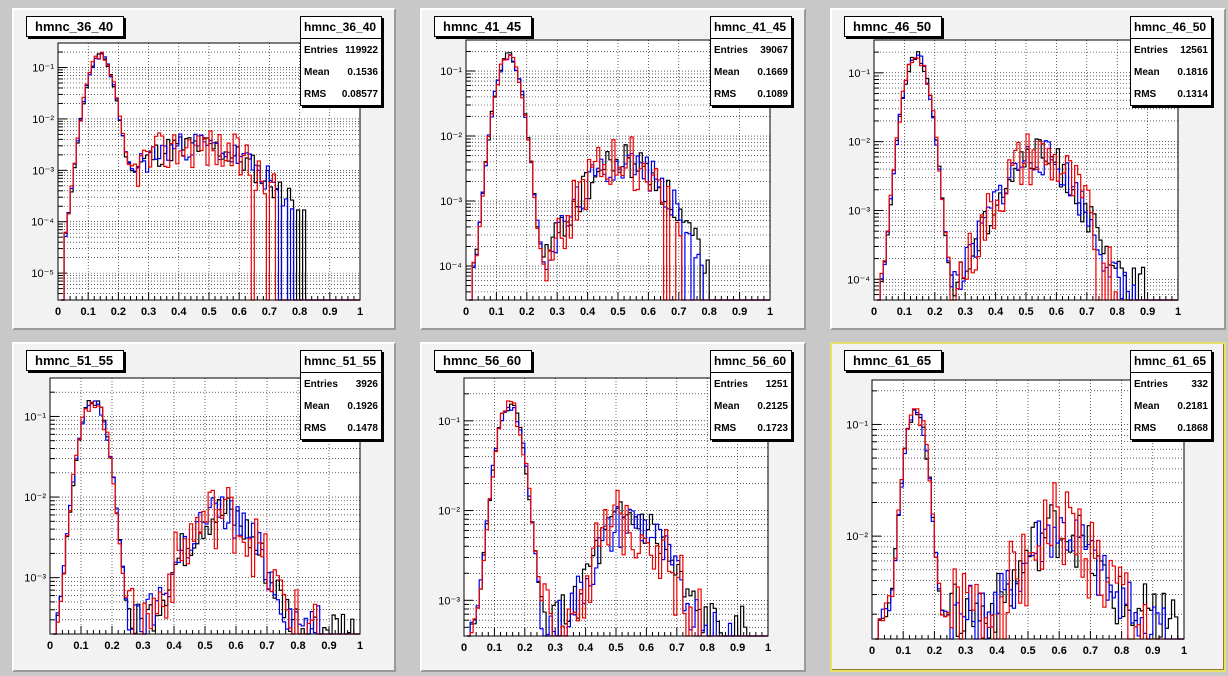 Image resolution: width=1228 pixels, height=676 pixels. What do you see at coordinates (1192, 72) in the screenshot?
I see `stats-mean-value: 0.1816` at bounding box center [1192, 72].